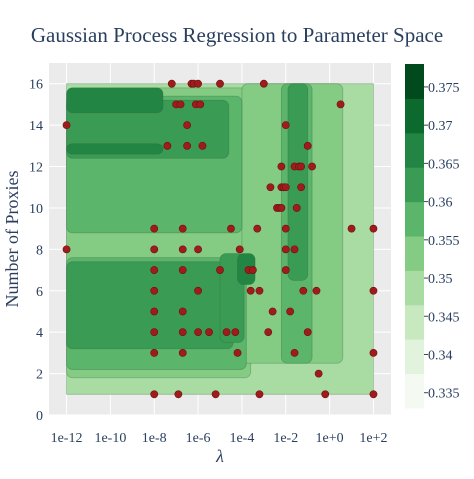 This screenshot has height=479, width=474. I want to click on x-axis-title: λ, so click(219, 456).